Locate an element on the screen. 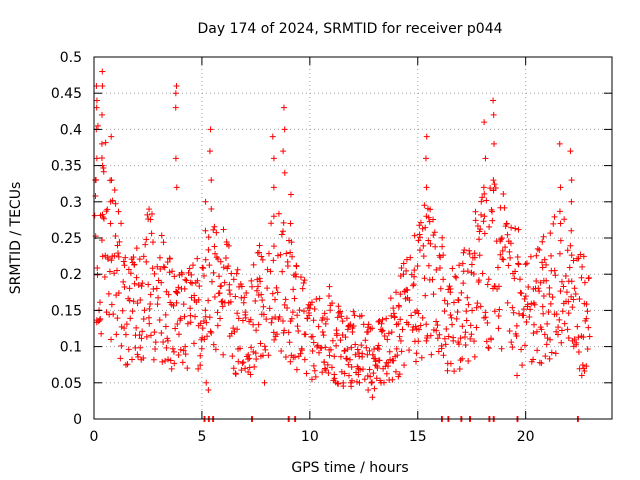 Image resolution: width=640 pixels, height=480 pixels. x-tick-label: 5 is located at coordinates (201, 437).